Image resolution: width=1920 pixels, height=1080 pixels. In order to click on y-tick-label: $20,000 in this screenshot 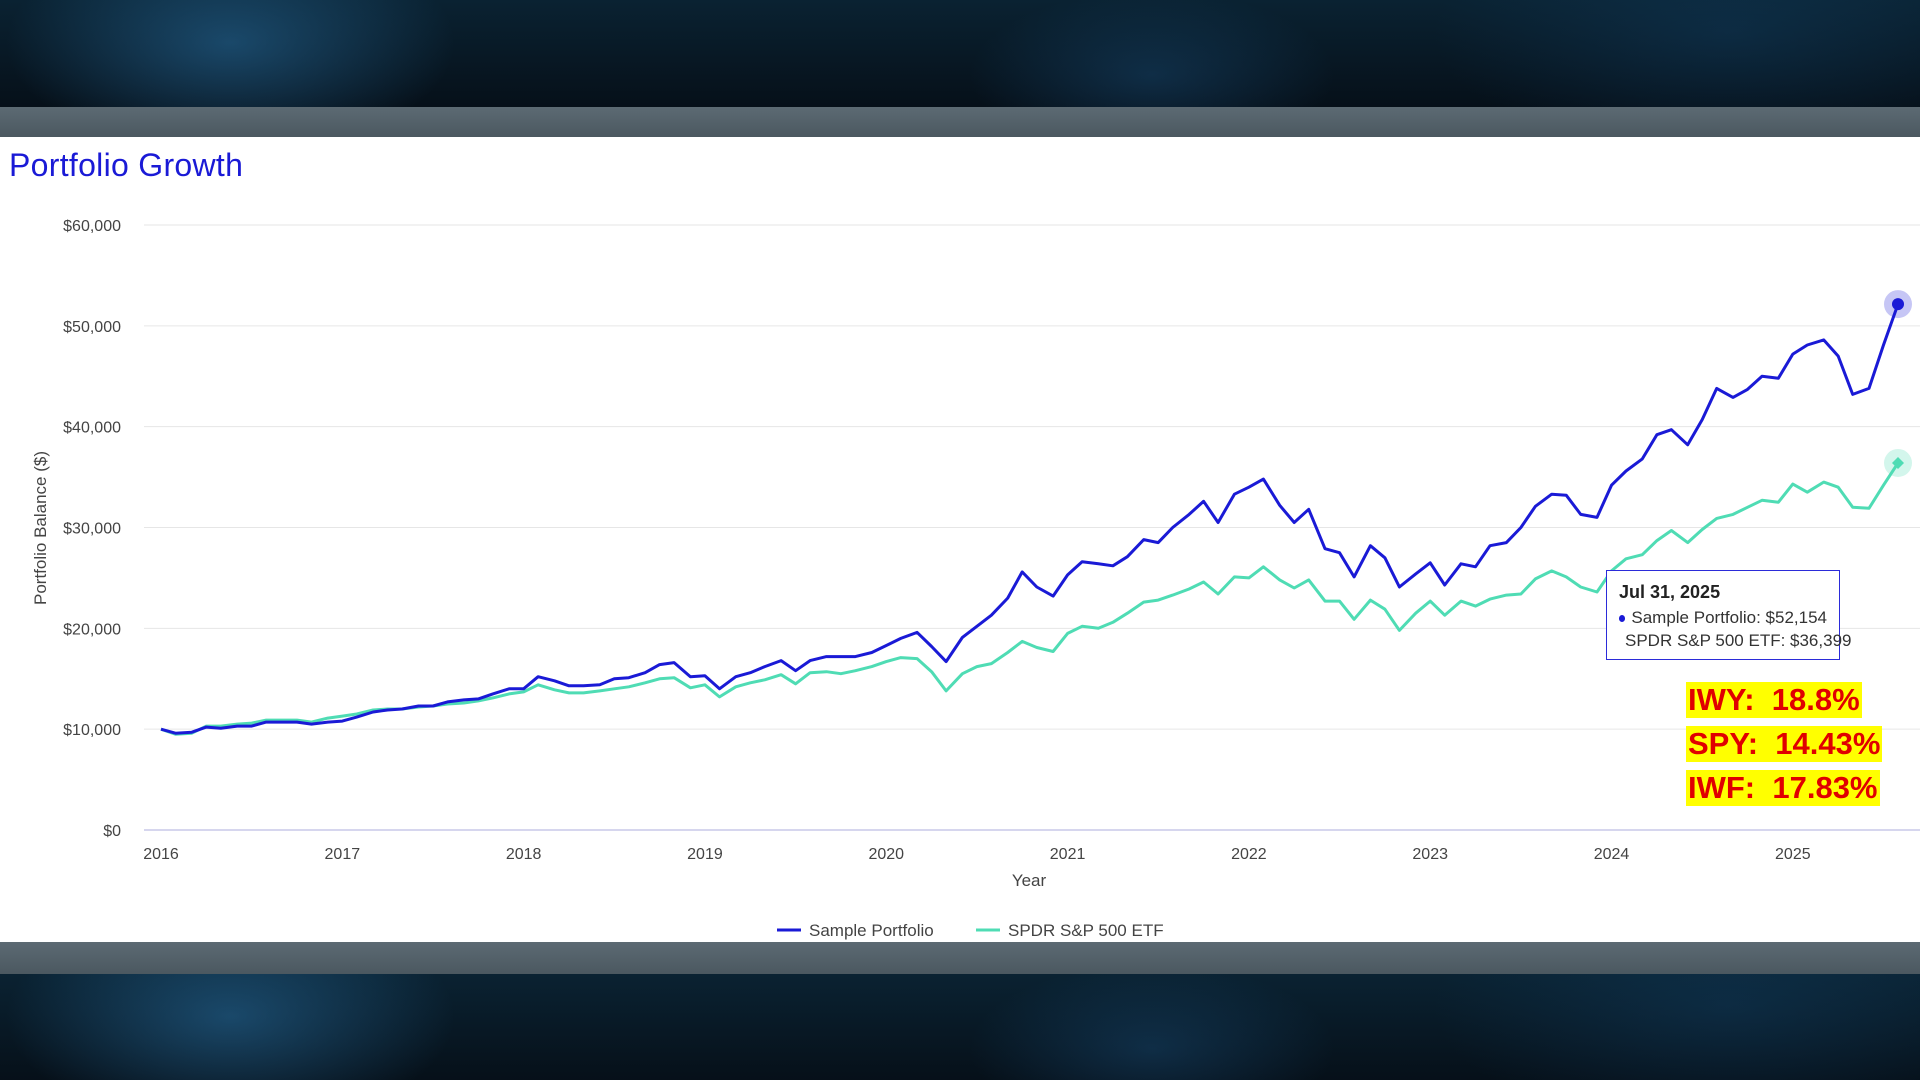, I will do `click(92, 629)`.